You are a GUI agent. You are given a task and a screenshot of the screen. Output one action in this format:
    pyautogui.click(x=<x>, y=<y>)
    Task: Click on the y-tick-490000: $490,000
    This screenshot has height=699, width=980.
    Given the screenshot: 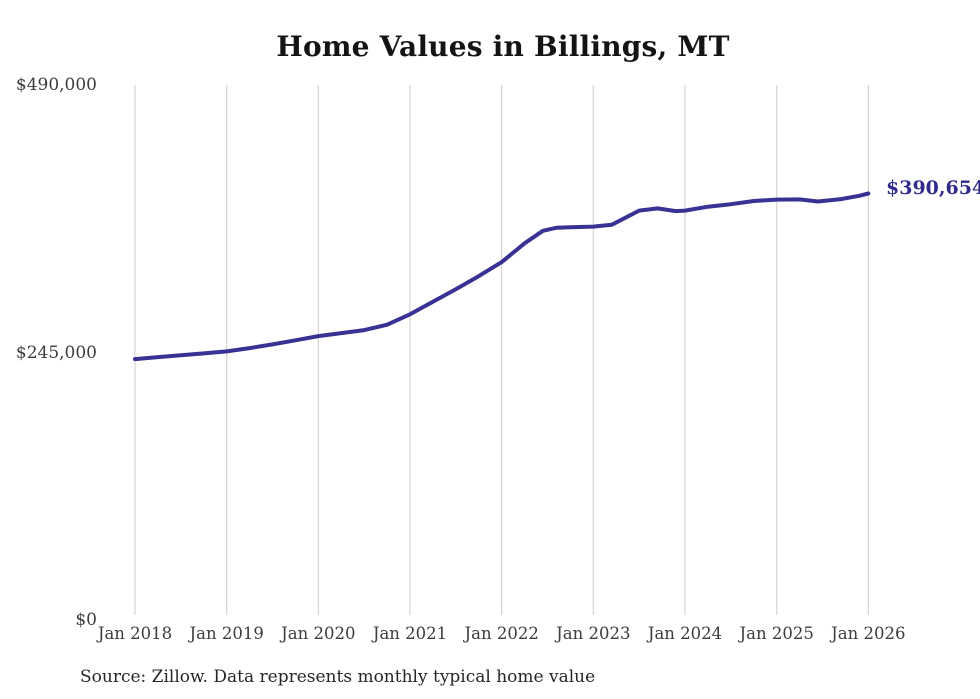 What is the action you would take?
    pyautogui.click(x=56, y=85)
    